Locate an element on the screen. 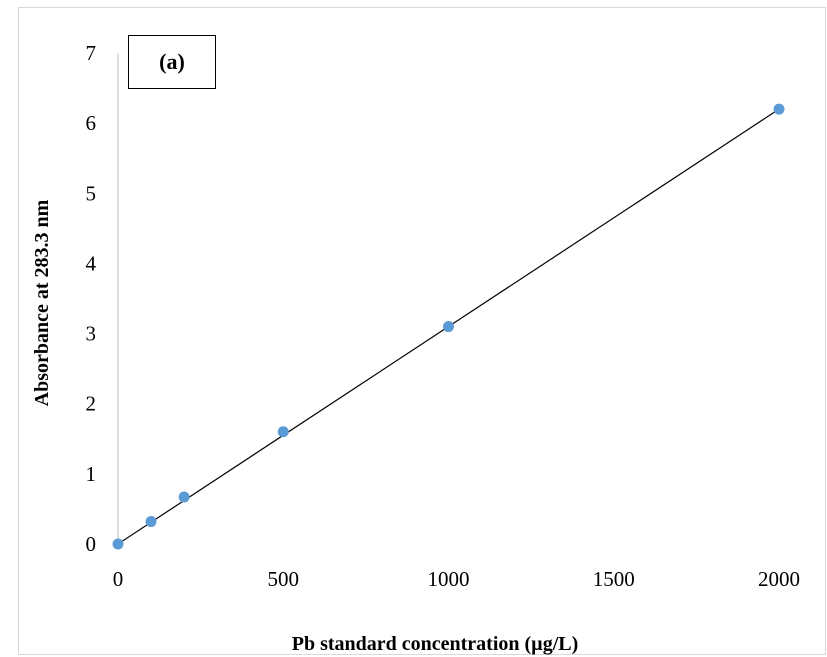 The height and width of the screenshot is (657, 827). y-tick-label: 0 is located at coordinates (91, 544).